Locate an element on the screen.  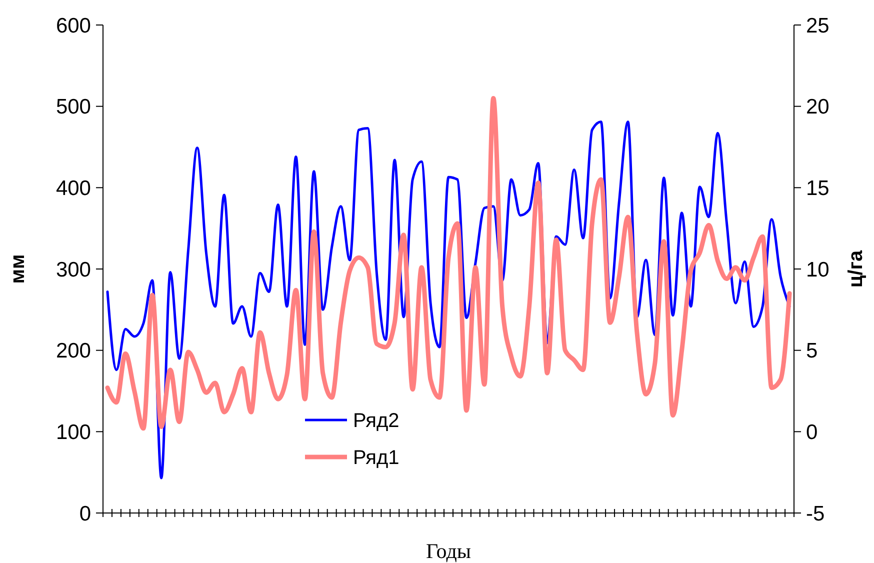
y2-tick-label: -5 is located at coordinates (815, 514).